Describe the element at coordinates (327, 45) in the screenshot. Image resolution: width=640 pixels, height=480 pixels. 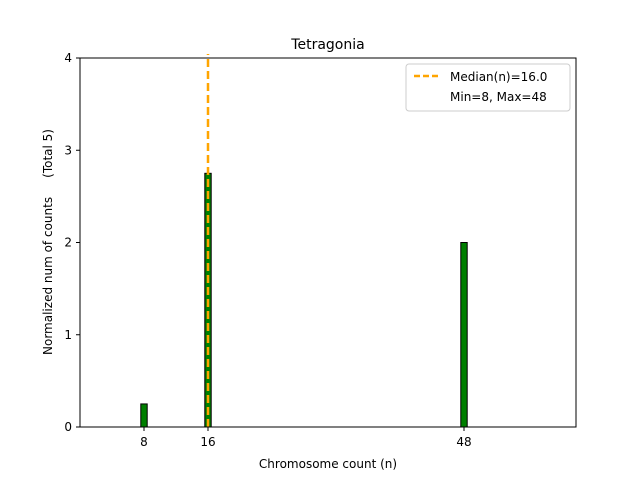
I see `chart-title: Tetragonia` at that location.